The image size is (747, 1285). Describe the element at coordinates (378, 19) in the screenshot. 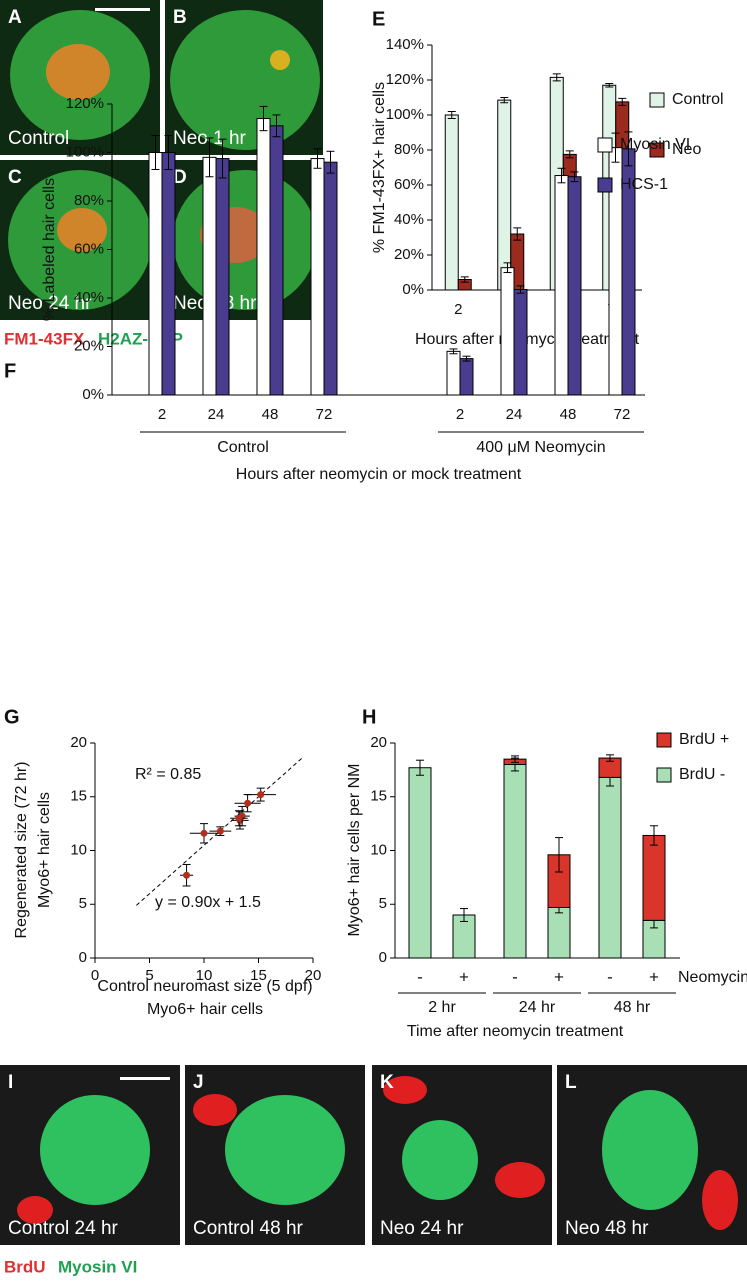

I see `panel-letter: E` at that location.